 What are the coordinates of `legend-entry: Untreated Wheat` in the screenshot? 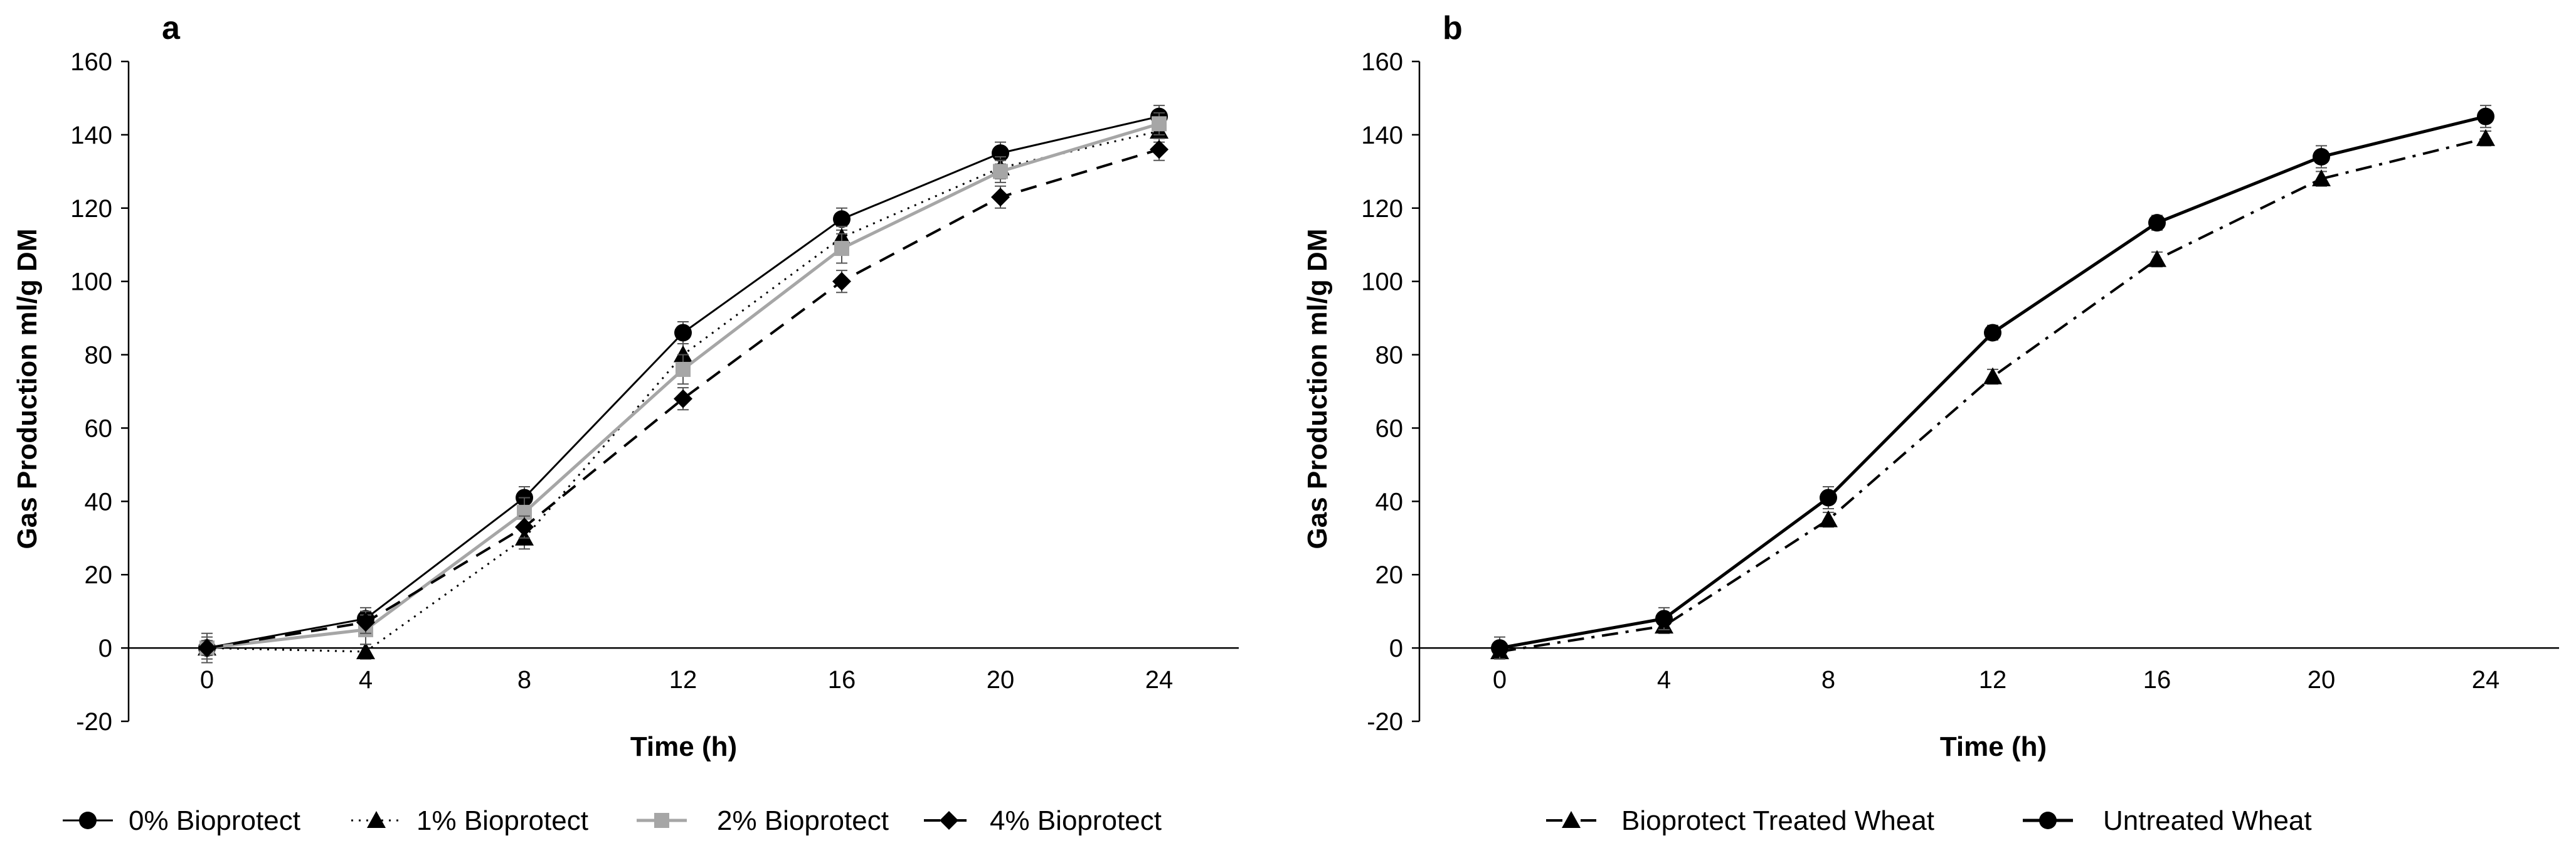 It's located at (2167, 821).